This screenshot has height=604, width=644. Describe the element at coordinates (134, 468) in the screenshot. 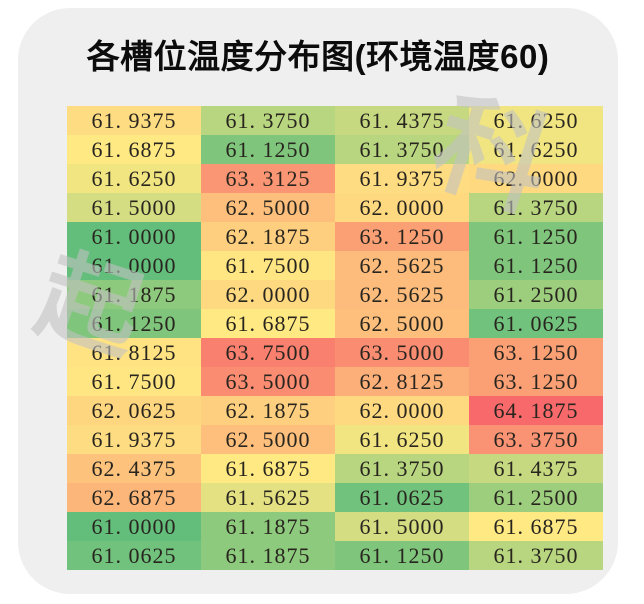

I see `heatmap-cell: 62. 4375` at that location.